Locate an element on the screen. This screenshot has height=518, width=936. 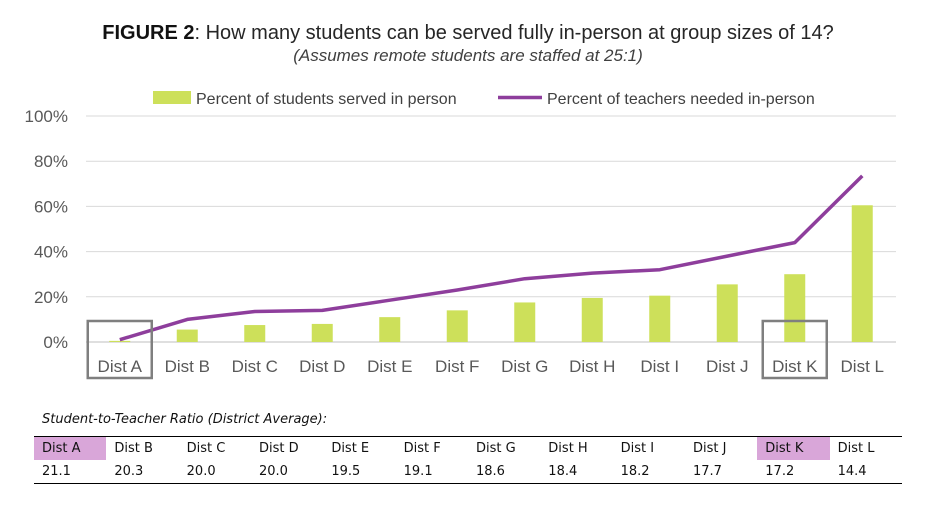
x-tick-label: Dist F is located at coordinates (457, 366).